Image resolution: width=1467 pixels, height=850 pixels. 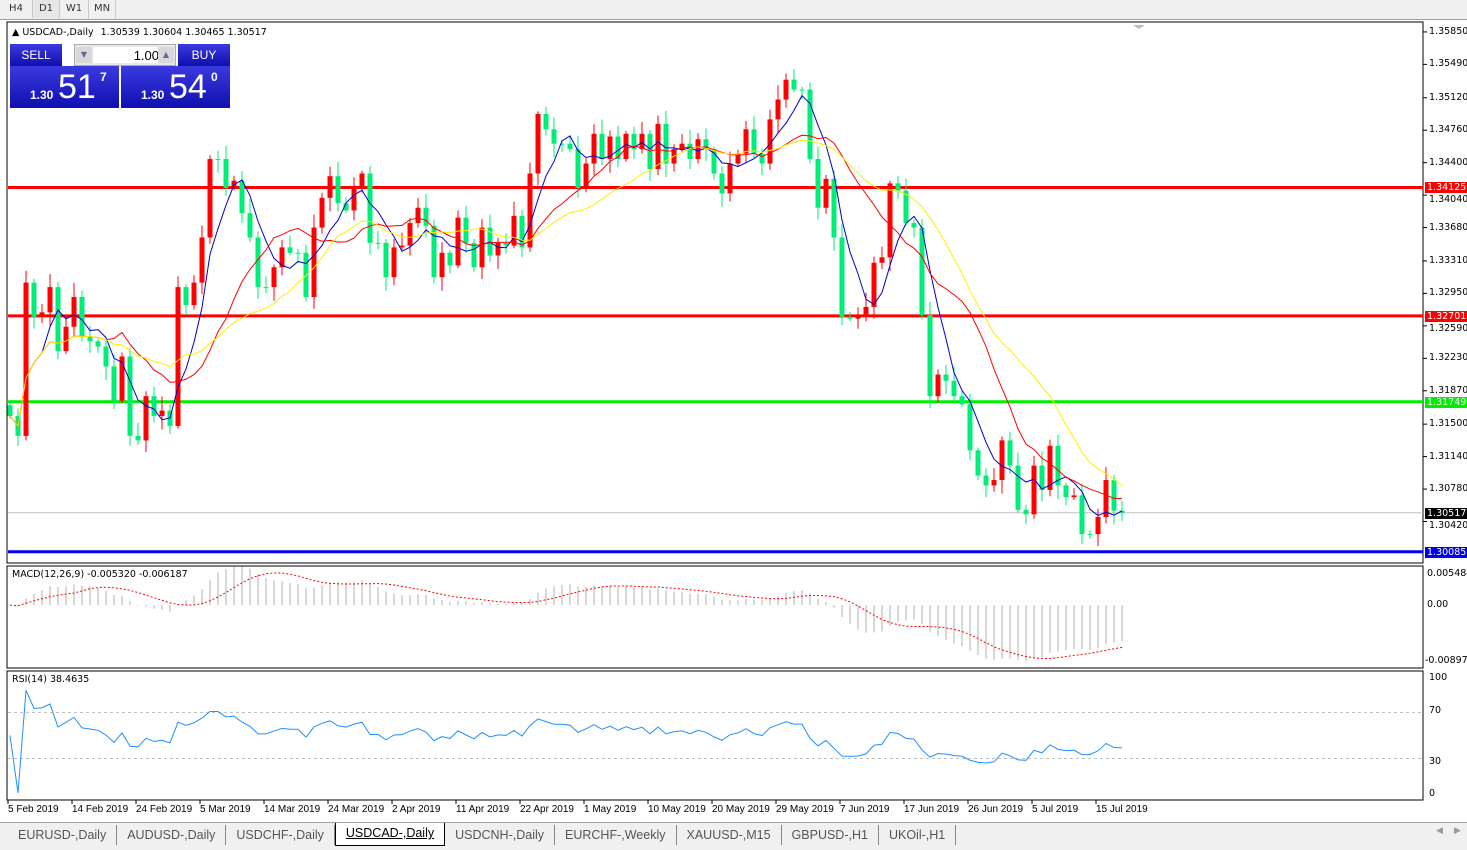 I want to click on buy-button: BUY, so click(x=204, y=55).